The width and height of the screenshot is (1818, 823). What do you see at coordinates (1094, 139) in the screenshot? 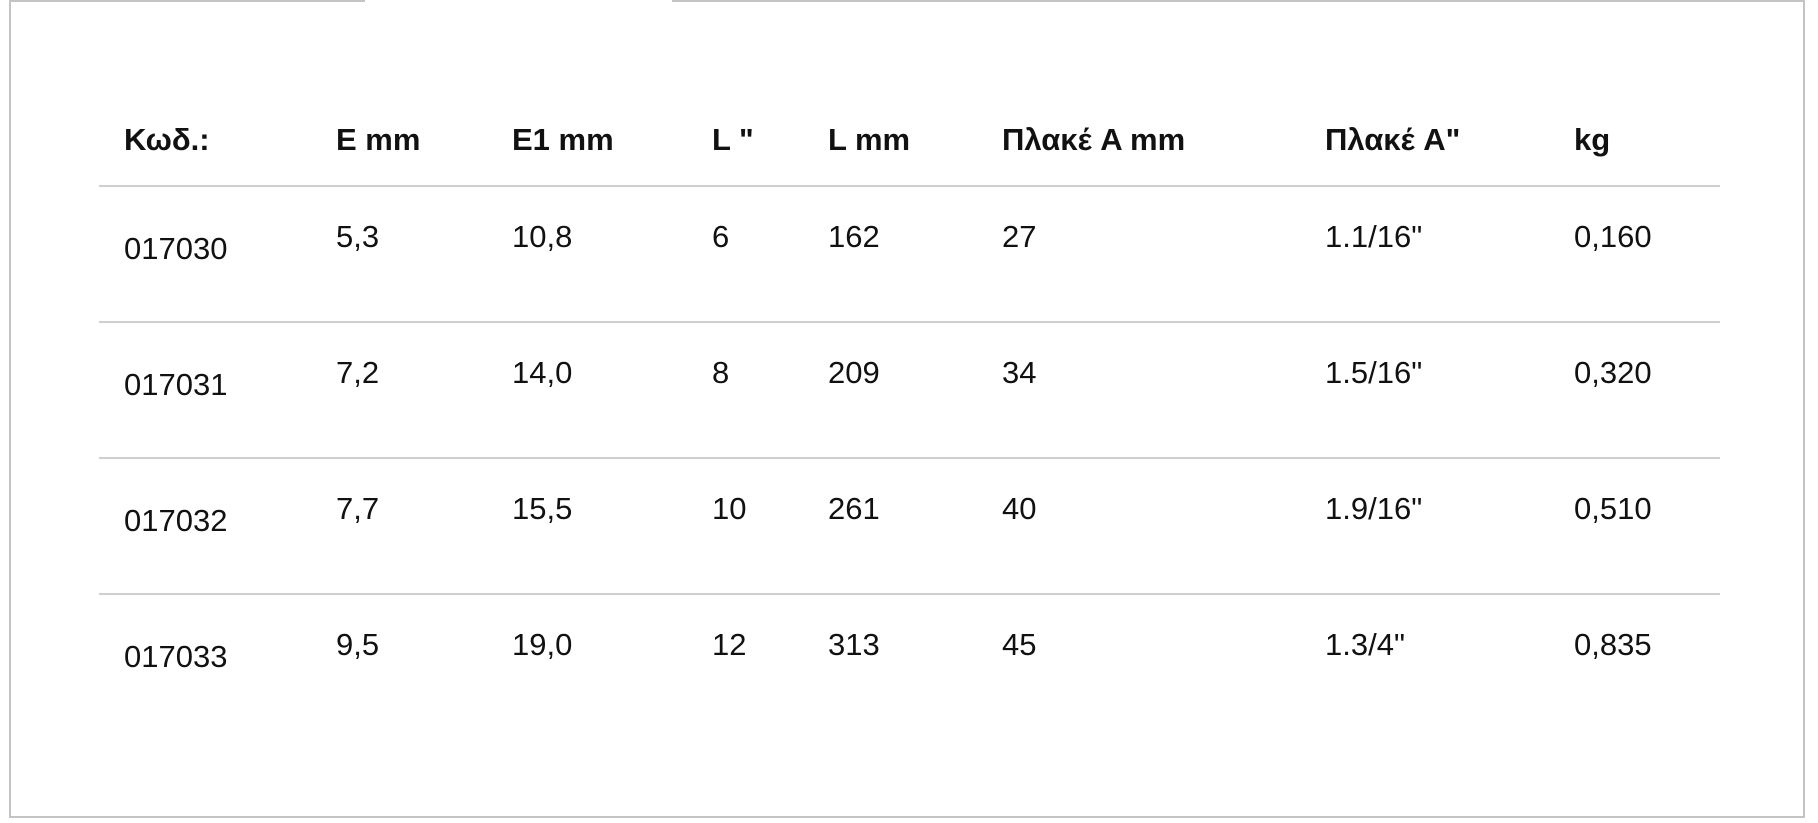
I see `header-flat-a-mm: Πλακέ A mm` at bounding box center [1094, 139].